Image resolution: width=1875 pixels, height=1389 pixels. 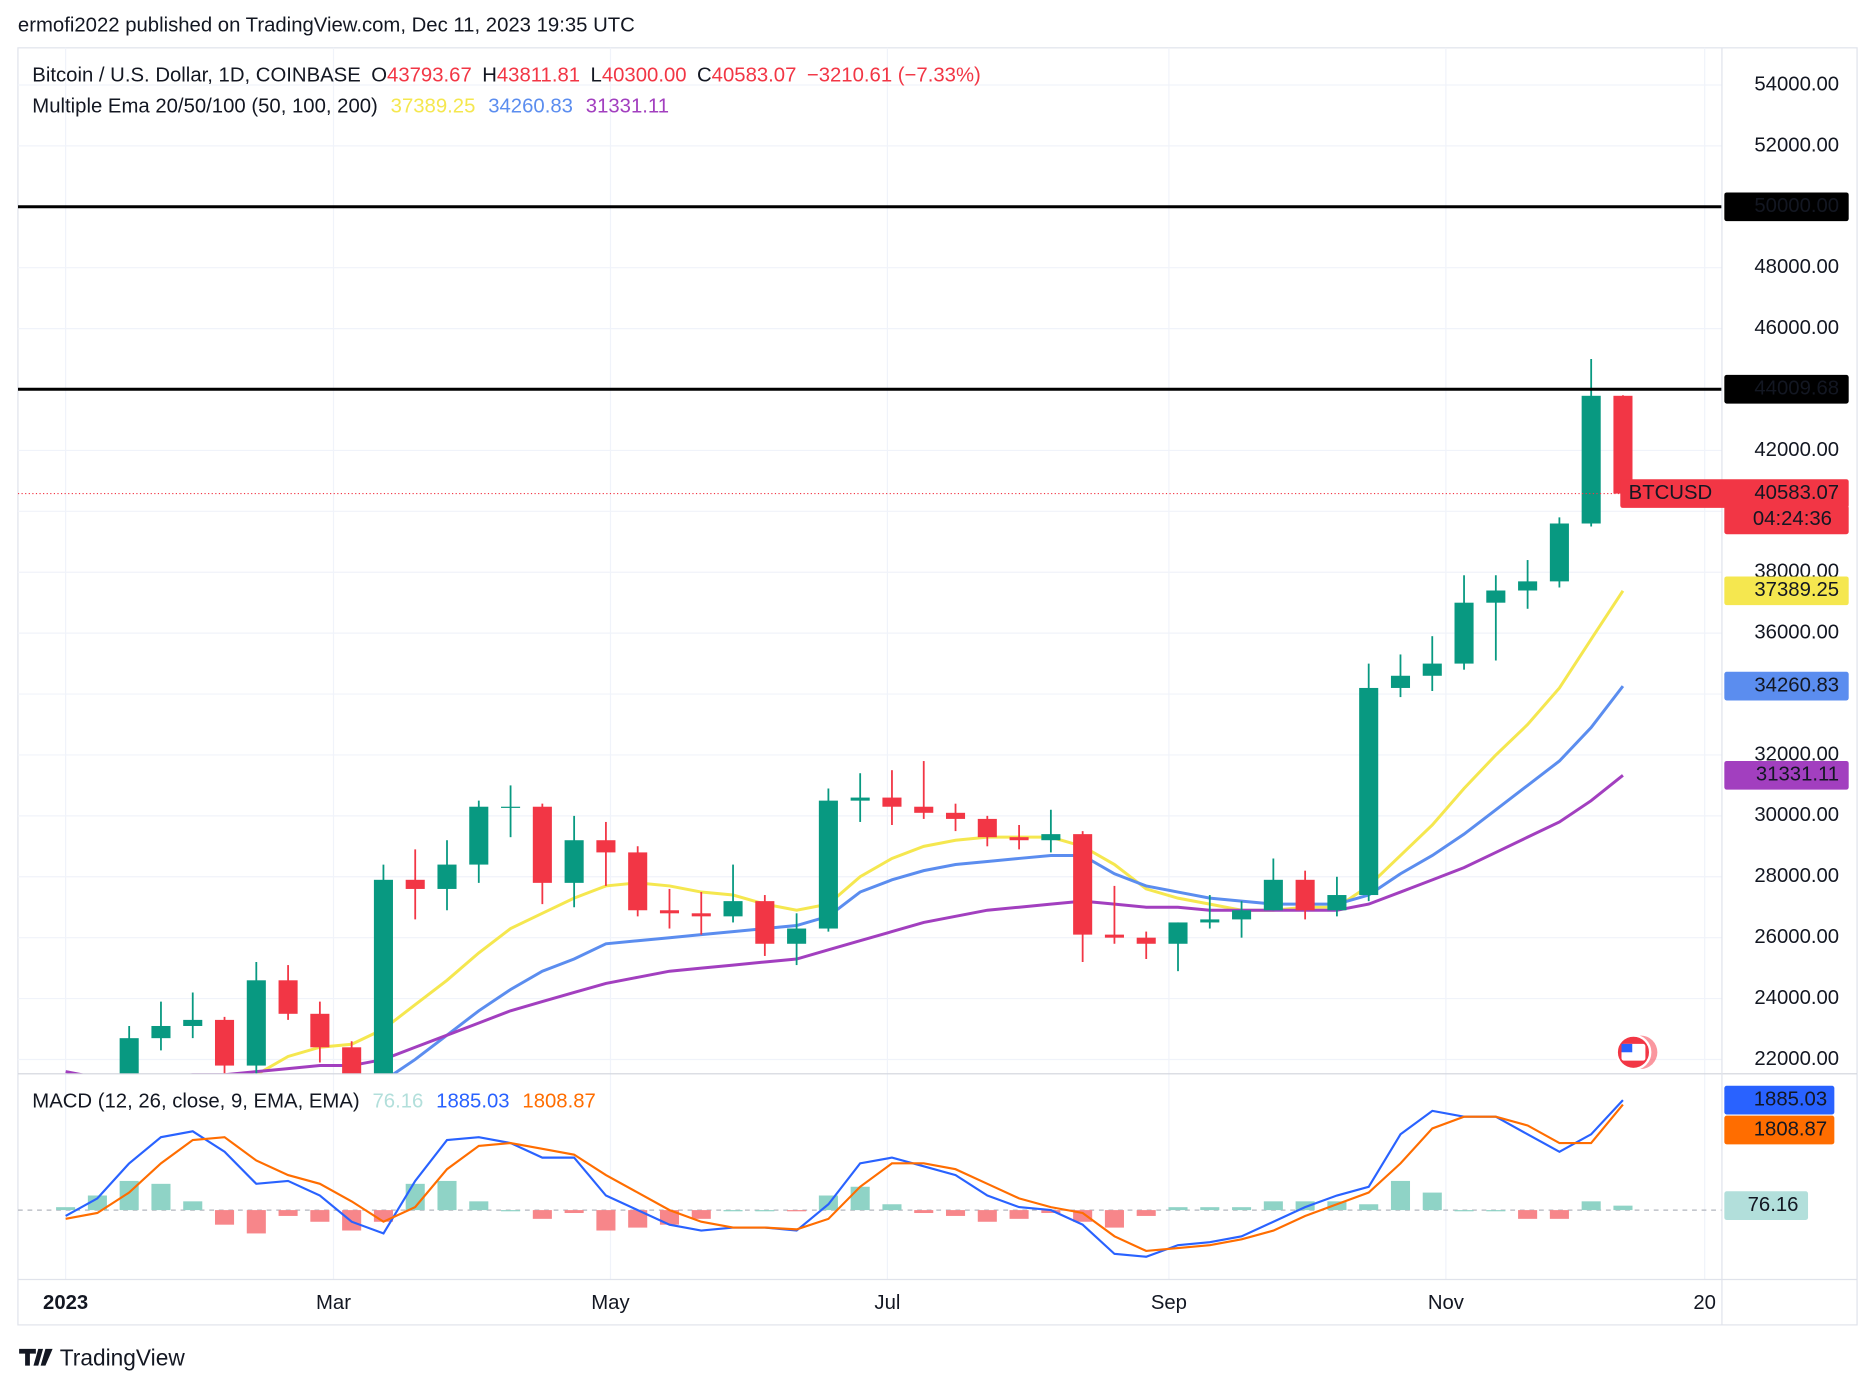 I want to click on countdown-label: 04:24:36, so click(x=1792, y=519).